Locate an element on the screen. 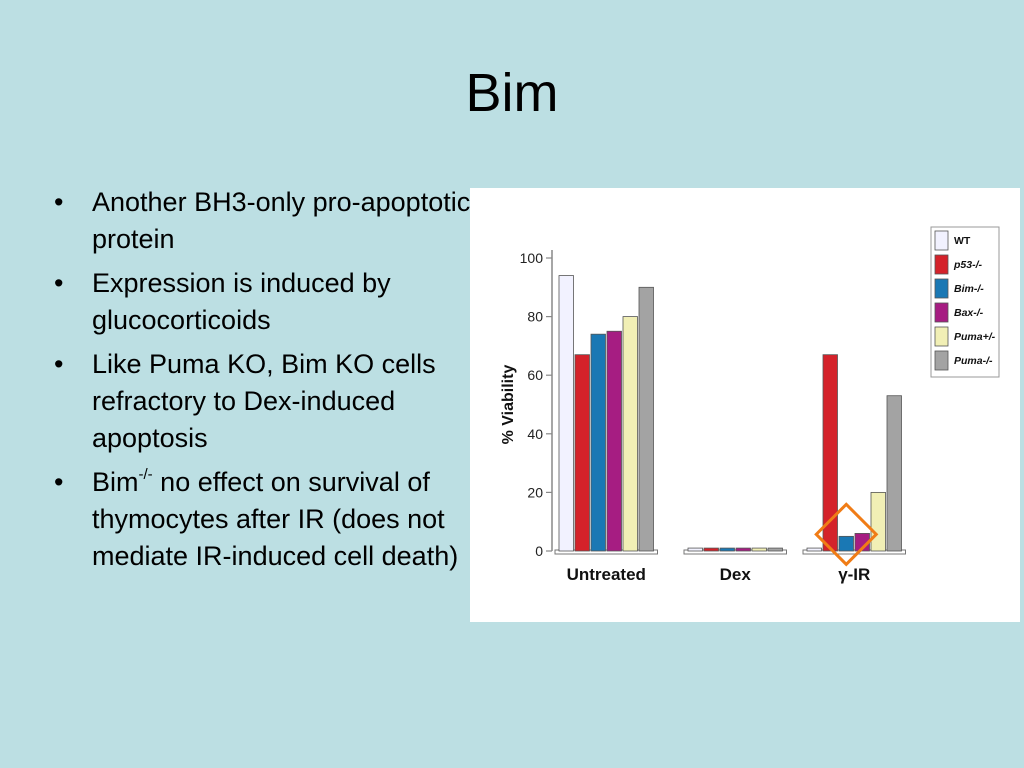 The width and height of the screenshot is (1024, 768). y-tick-label: 80 is located at coordinates (535, 317).